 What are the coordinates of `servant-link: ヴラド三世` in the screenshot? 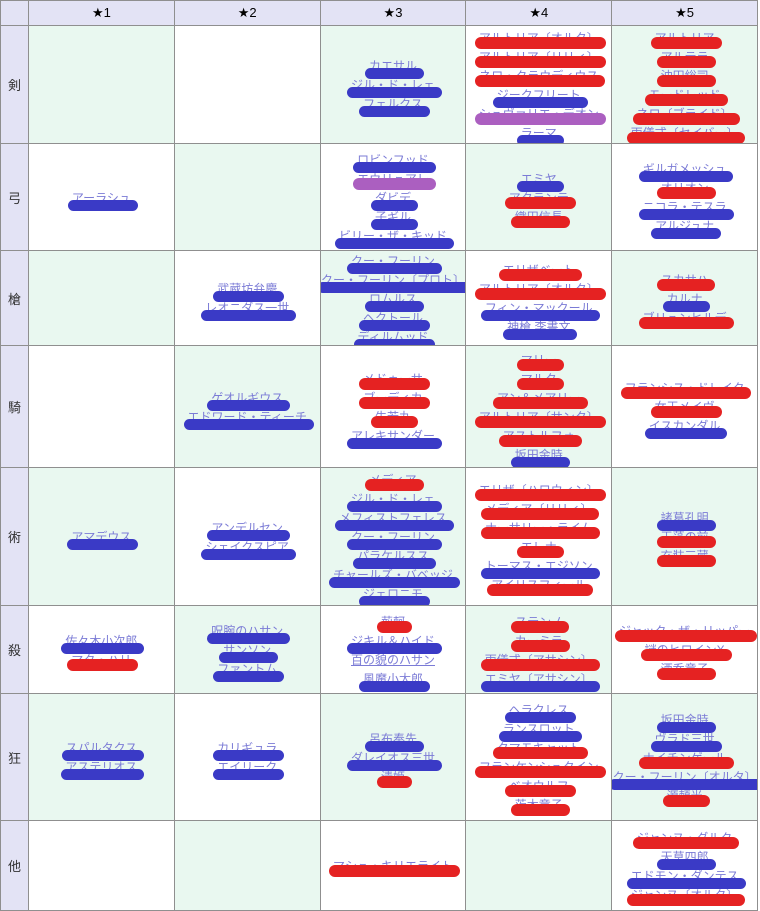 It's located at (686, 741).